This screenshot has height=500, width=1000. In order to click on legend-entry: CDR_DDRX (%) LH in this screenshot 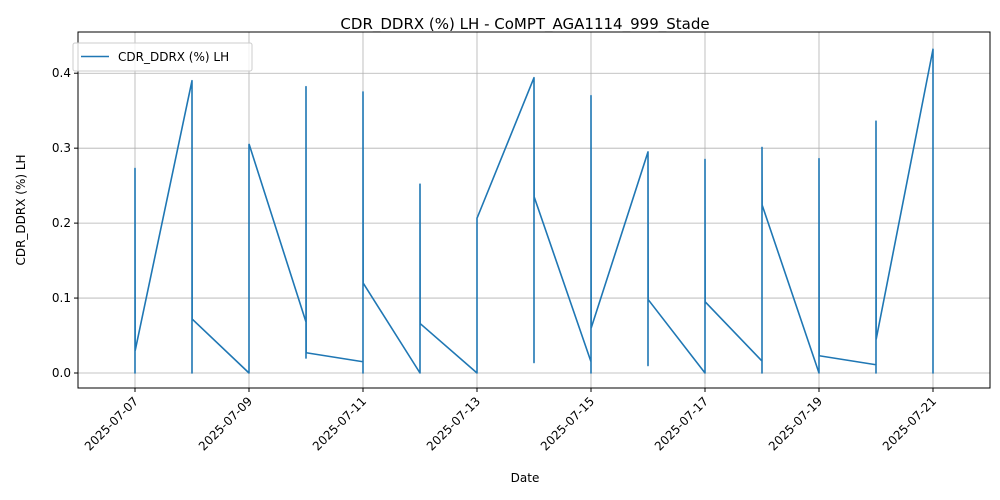, I will do `click(173, 57)`.